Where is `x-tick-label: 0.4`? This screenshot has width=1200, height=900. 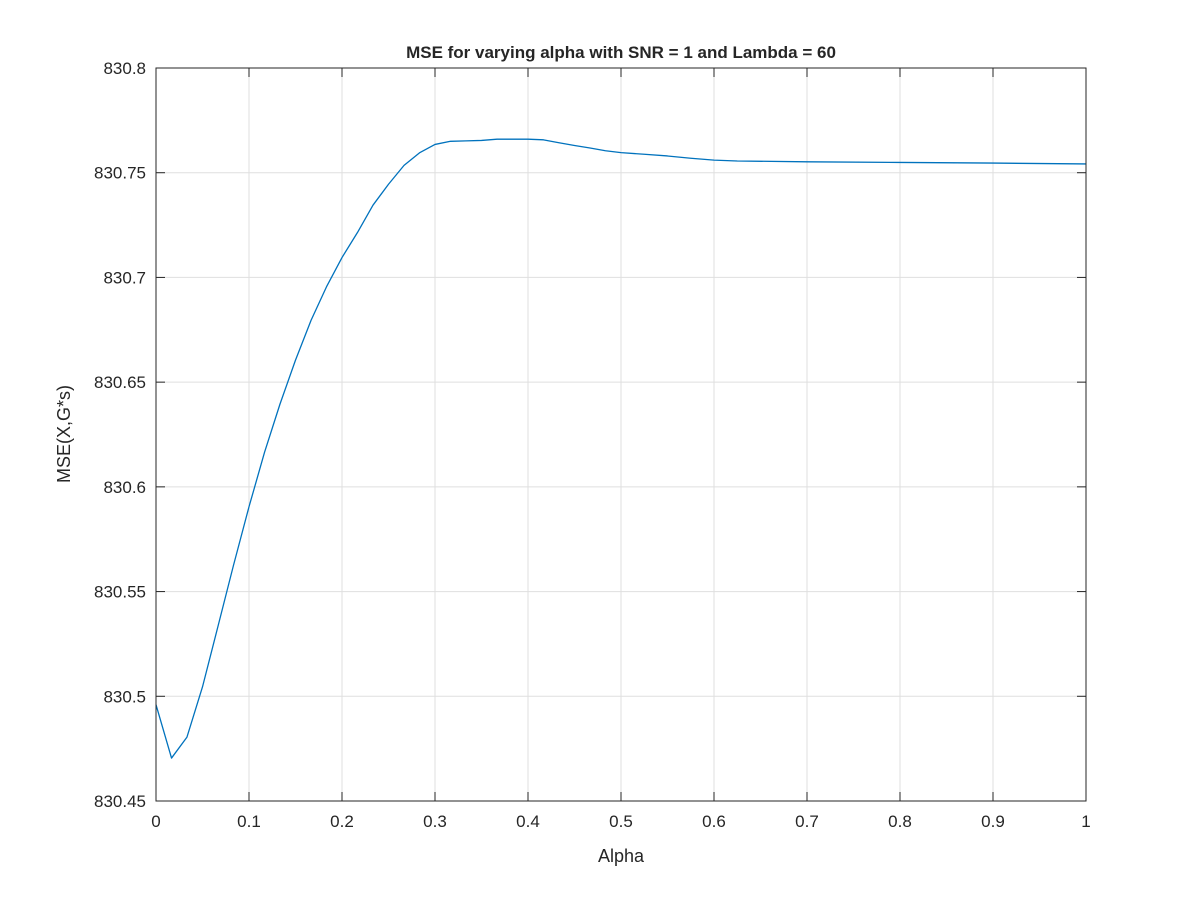
x-tick-label: 0.4 is located at coordinates (528, 821).